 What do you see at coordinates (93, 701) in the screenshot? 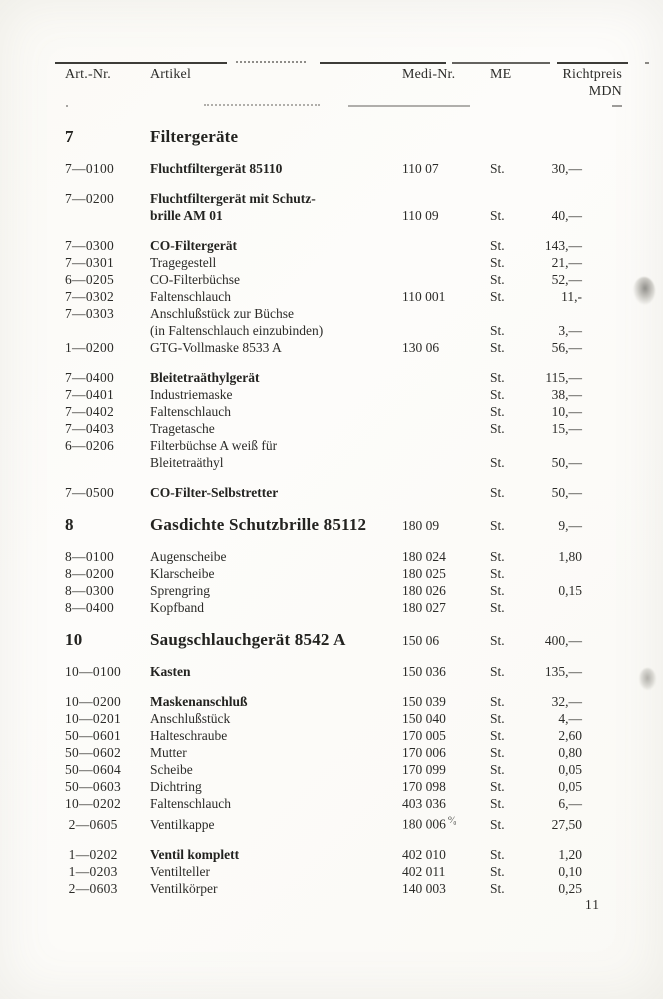
I see `artnr-cell: 10—0200` at bounding box center [93, 701].